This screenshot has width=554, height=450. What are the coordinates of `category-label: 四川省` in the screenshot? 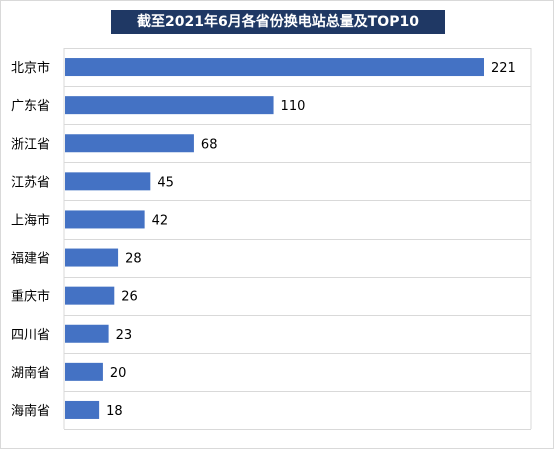 It's located at (30, 335).